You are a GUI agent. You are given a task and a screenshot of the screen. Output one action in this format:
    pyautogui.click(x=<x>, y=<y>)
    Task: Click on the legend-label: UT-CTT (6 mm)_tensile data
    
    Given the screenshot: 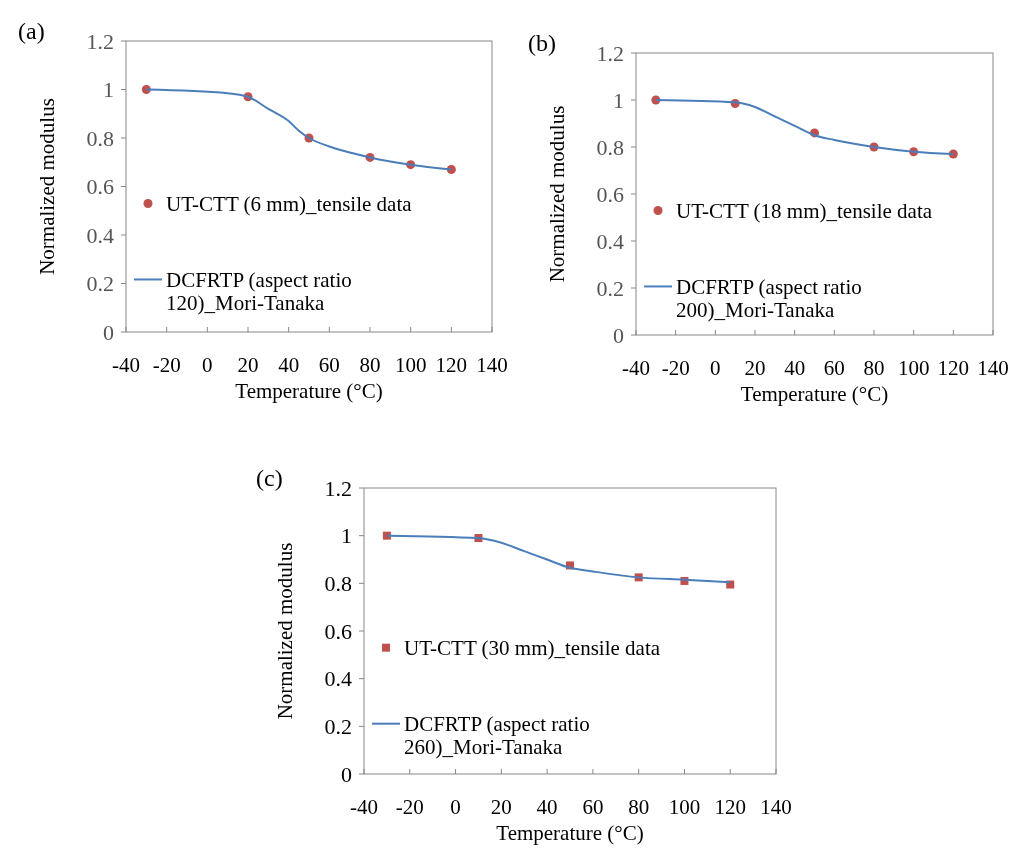 What is the action you would take?
    pyautogui.click(x=289, y=203)
    